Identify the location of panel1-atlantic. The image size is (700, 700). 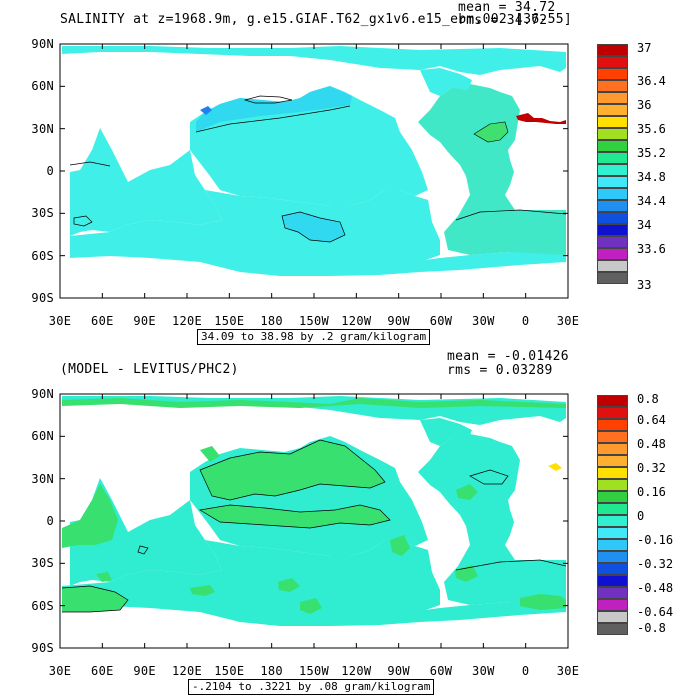
(492, 169).